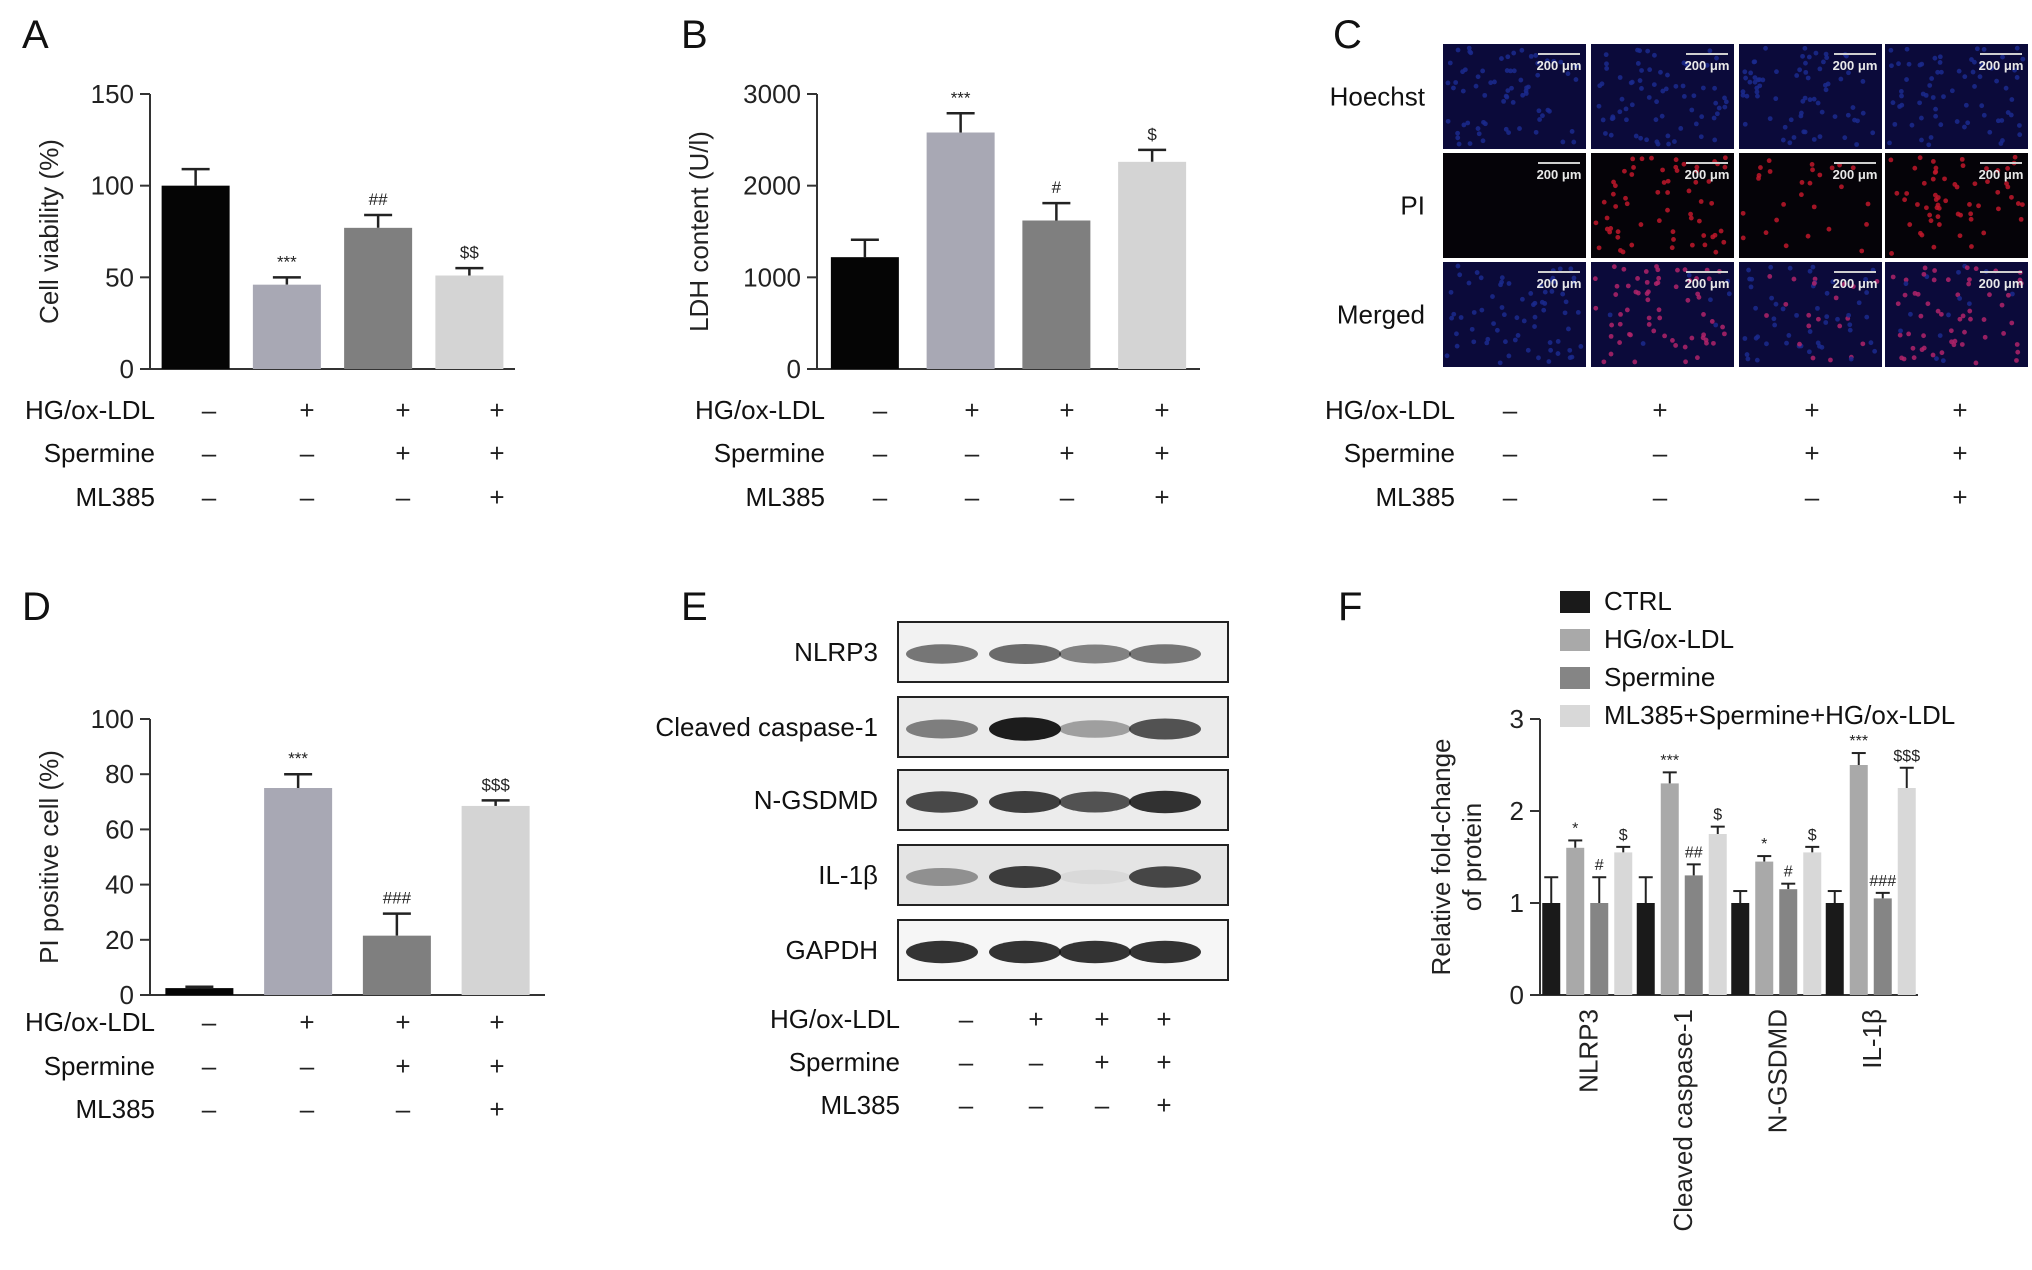 The width and height of the screenshot is (2032, 1270). I want to click on microscopy-row-label: Hoechst, so click(1378, 97).